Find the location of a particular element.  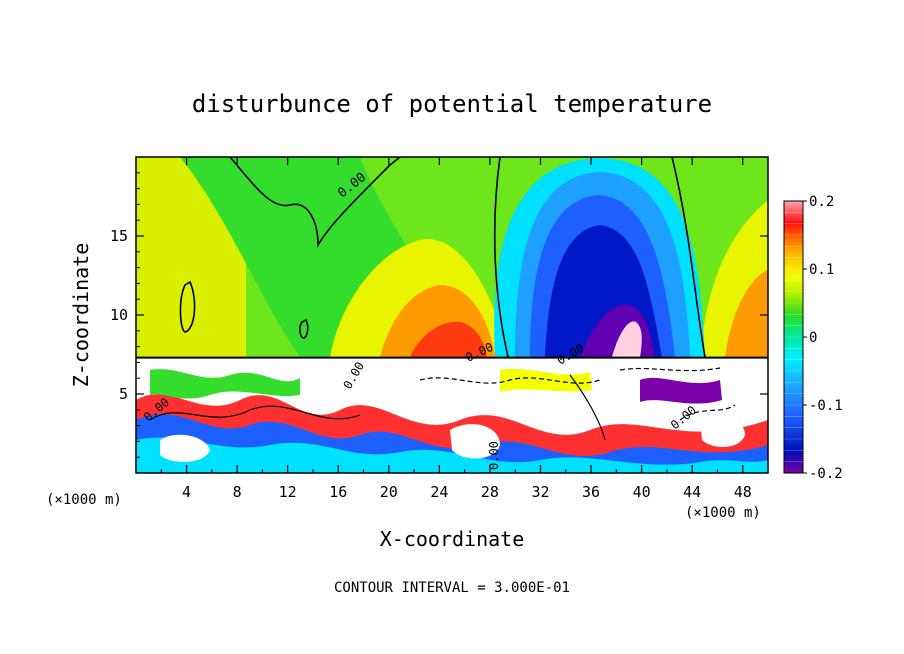

field-red-patch is located at coordinates (448, 339).